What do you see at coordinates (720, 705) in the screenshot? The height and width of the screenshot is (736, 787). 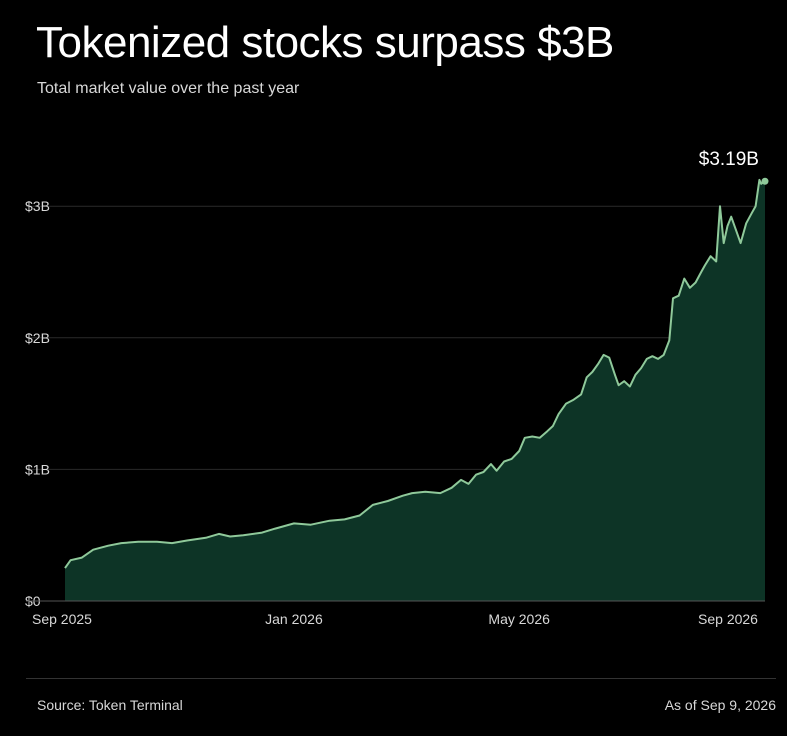 I see `as-of-date: As of Sep 9, 2026` at bounding box center [720, 705].